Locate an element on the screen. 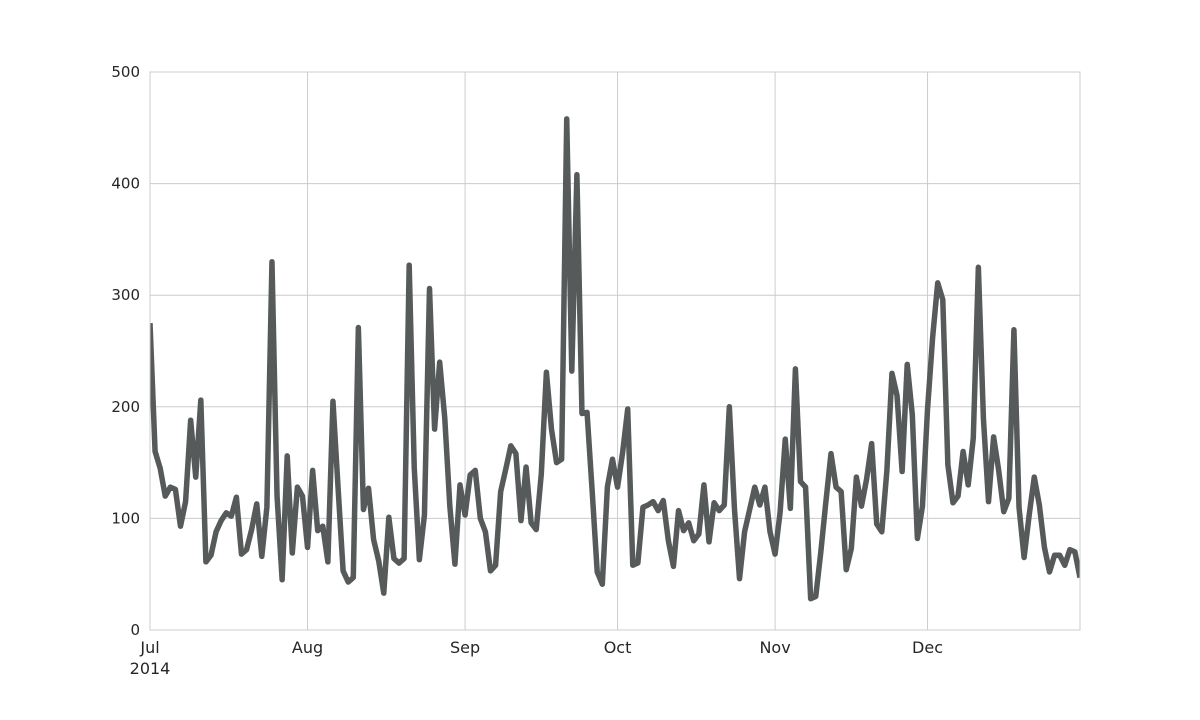  x-tick-label: Oct is located at coordinates (618, 647).